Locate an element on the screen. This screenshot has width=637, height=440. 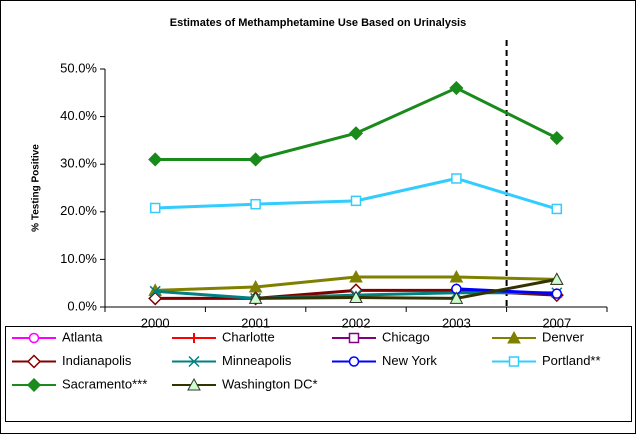
legend-label: Chicago is located at coordinates (406, 336).